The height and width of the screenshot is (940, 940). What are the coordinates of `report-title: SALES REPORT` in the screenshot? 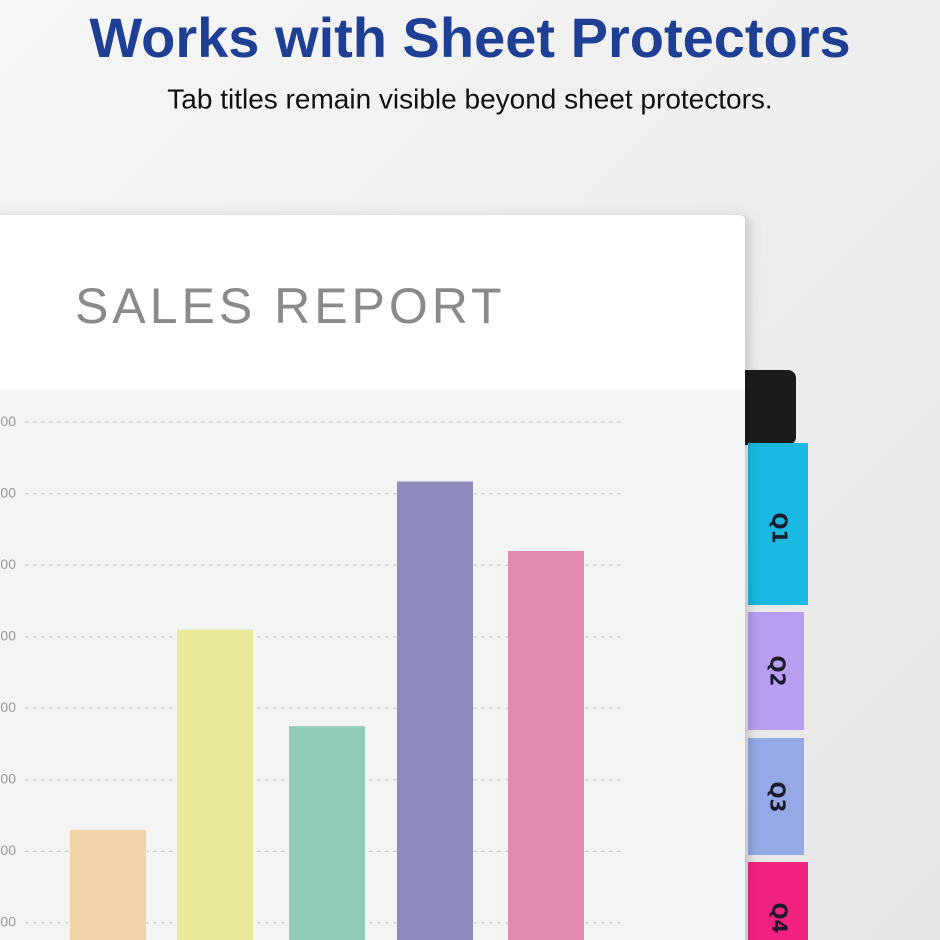 It's located at (290, 306).